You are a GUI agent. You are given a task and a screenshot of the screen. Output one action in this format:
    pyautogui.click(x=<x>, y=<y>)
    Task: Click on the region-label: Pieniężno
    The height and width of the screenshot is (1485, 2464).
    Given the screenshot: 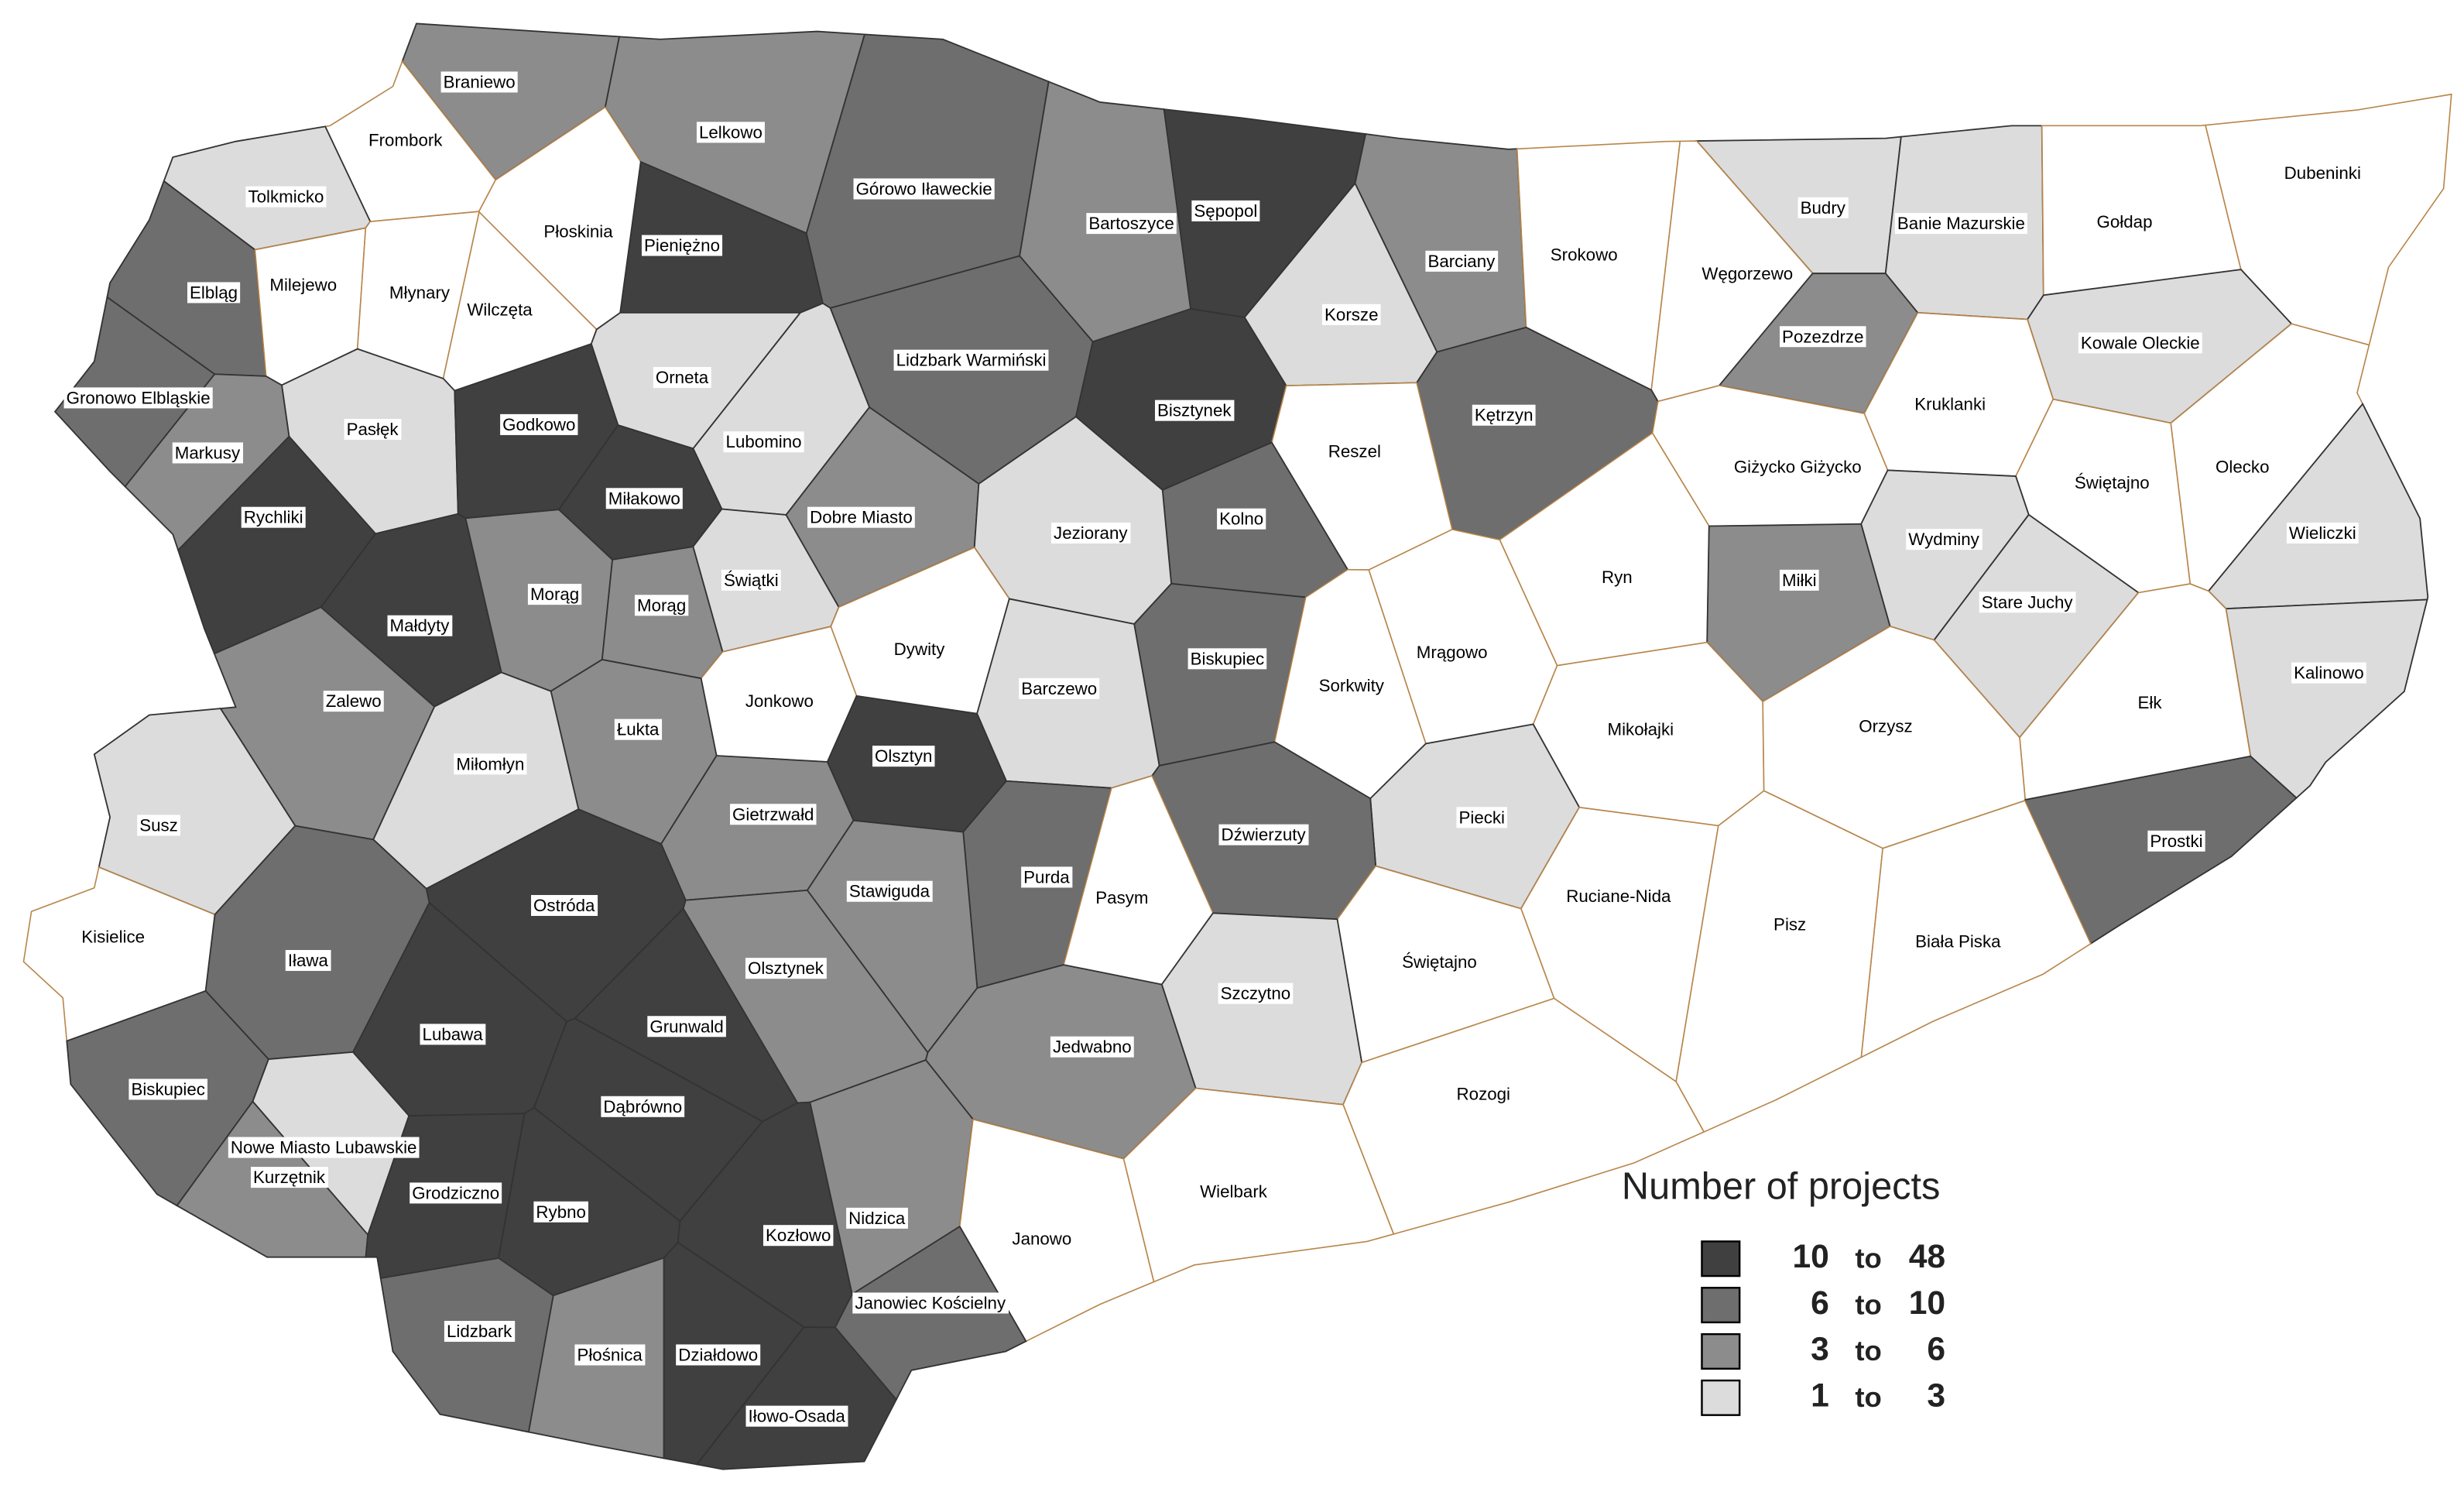 What is the action you would take?
    pyautogui.click(x=682, y=246)
    